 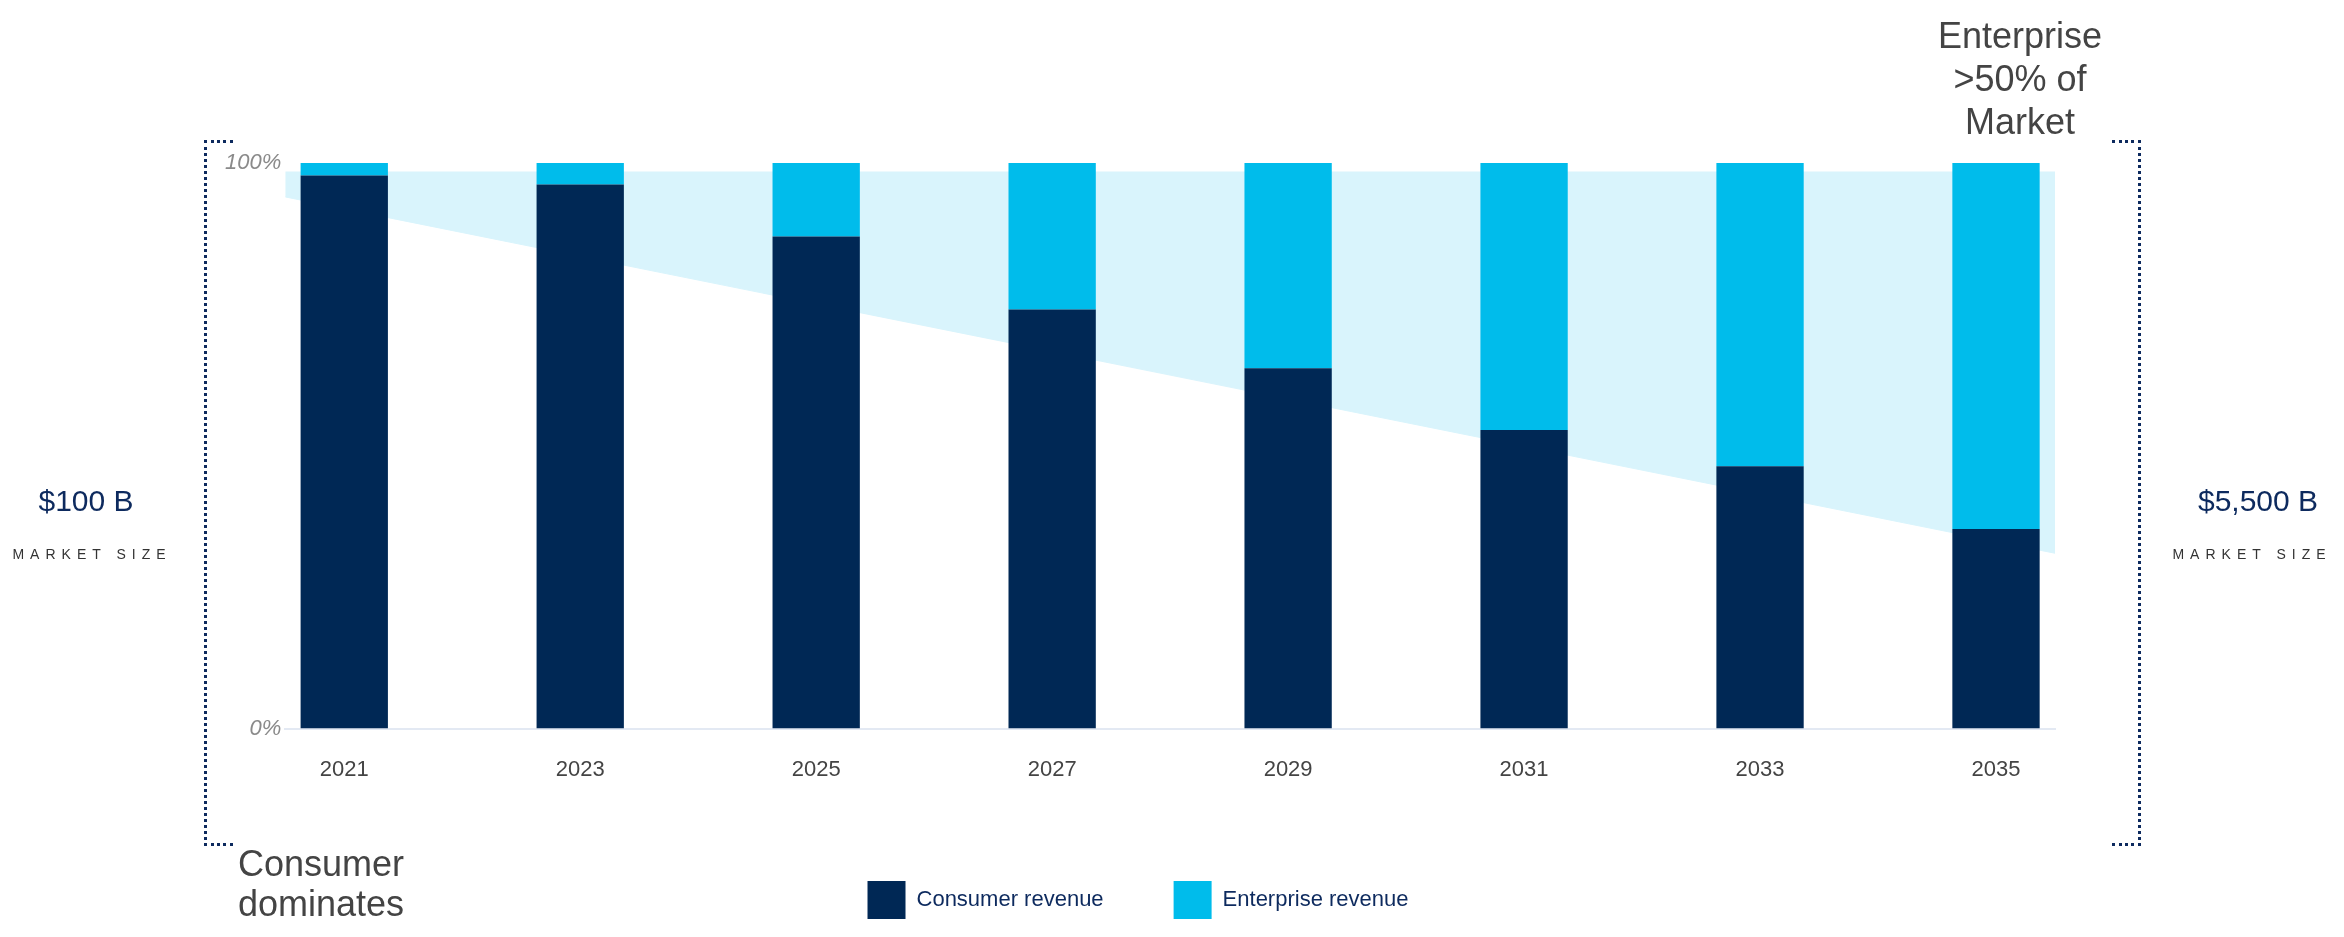 I want to click on text: Enterprise >50% of Market, so click(x=2020, y=78).